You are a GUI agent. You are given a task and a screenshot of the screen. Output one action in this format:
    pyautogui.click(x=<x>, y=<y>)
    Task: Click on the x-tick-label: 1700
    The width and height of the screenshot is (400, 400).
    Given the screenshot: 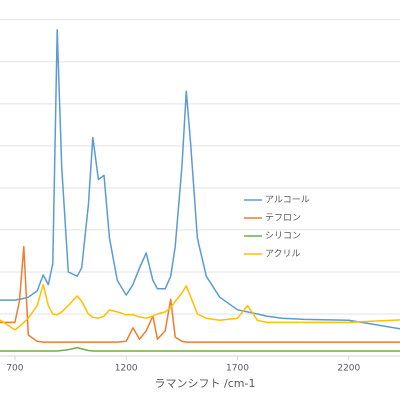 What is the action you would take?
    pyautogui.click(x=237, y=369)
    